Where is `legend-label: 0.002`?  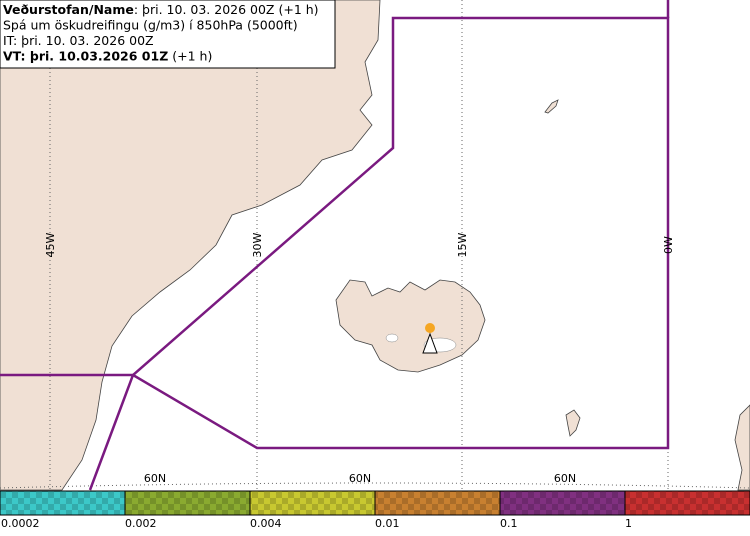 legend-label: 0.002 is located at coordinates (141, 523).